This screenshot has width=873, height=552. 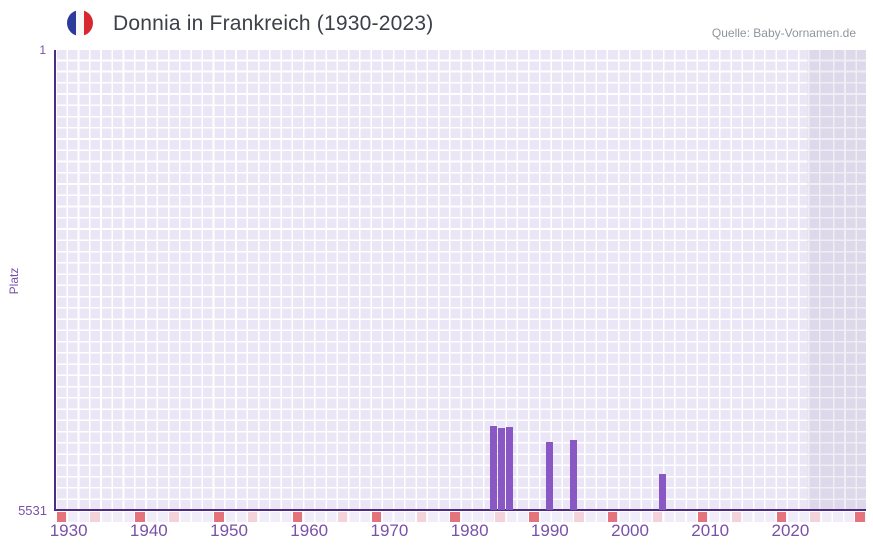 I want to click on x-axis-label: 1990, so click(x=549, y=530).